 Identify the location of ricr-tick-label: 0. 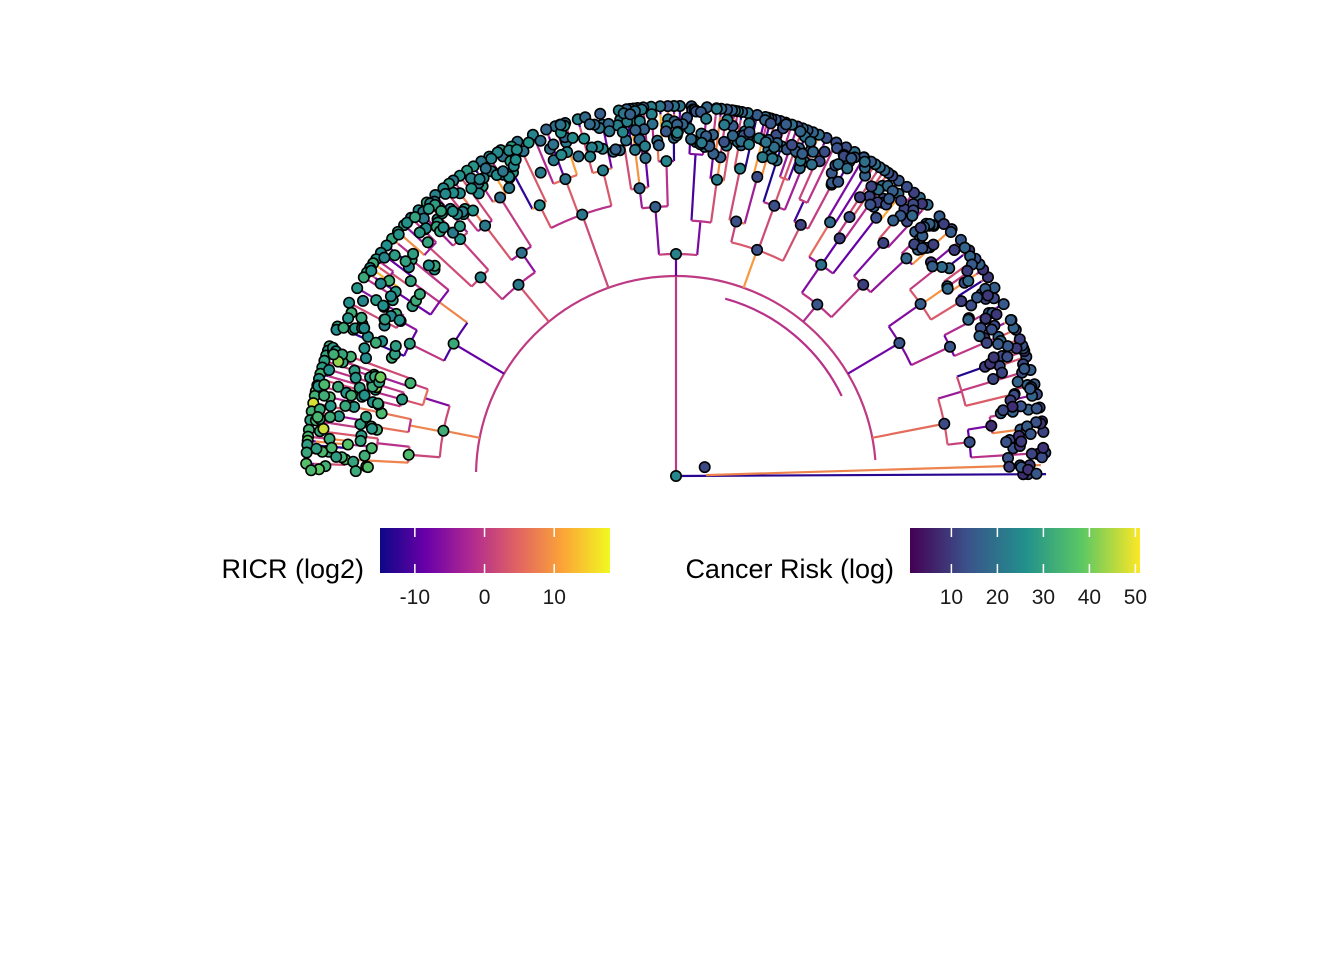
(485, 597).